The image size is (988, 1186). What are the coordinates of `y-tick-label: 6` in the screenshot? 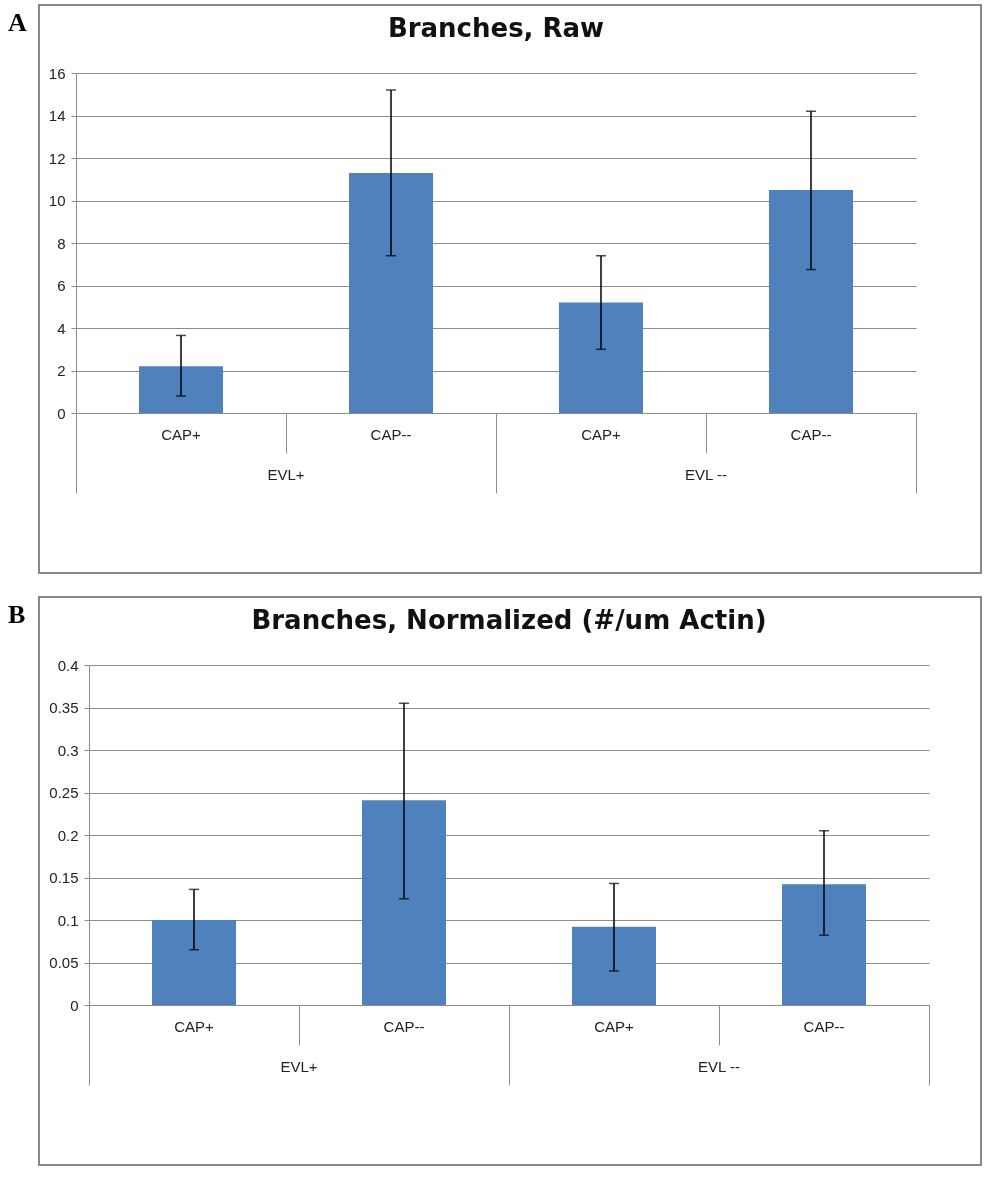 It's located at (61, 285).